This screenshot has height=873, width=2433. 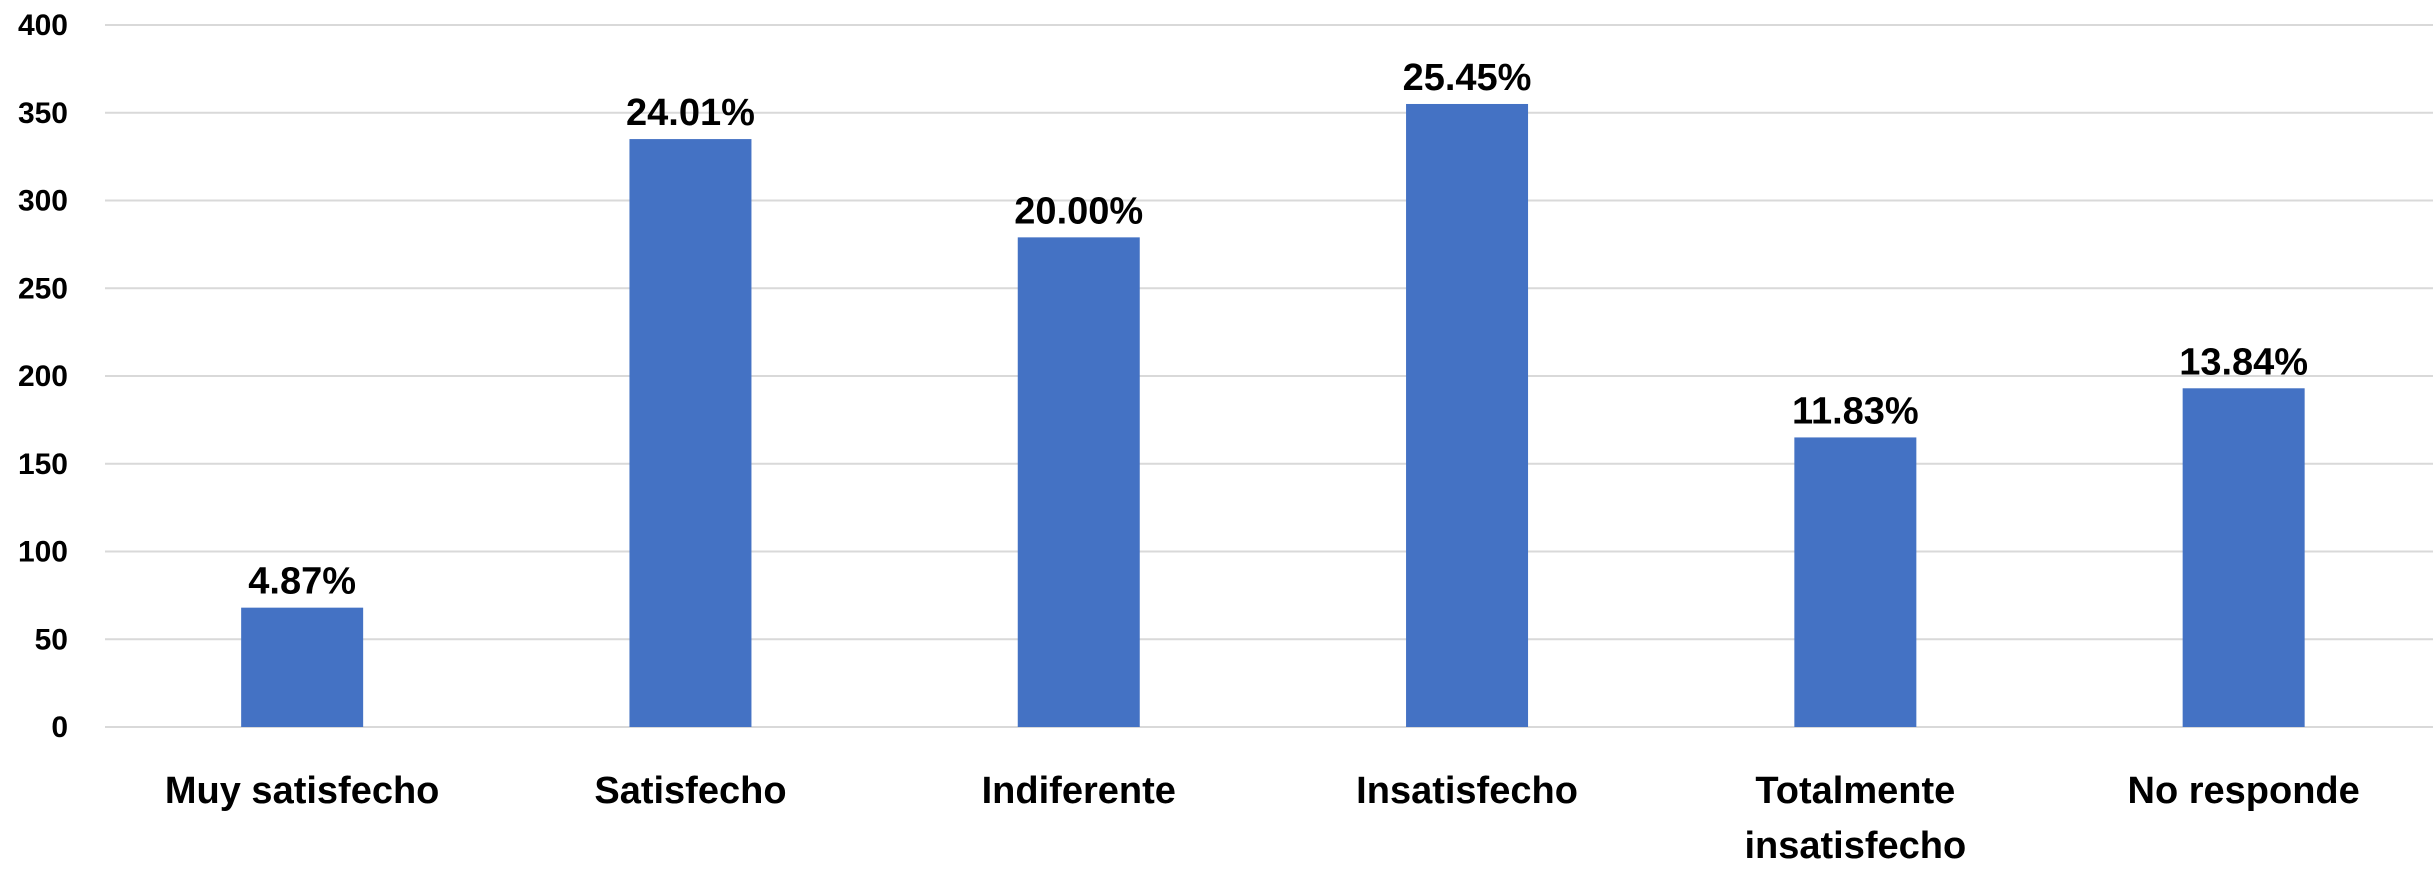 What do you see at coordinates (43, 113) in the screenshot?
I see `y-tick-label: 350` at bounding box center [43, 113].